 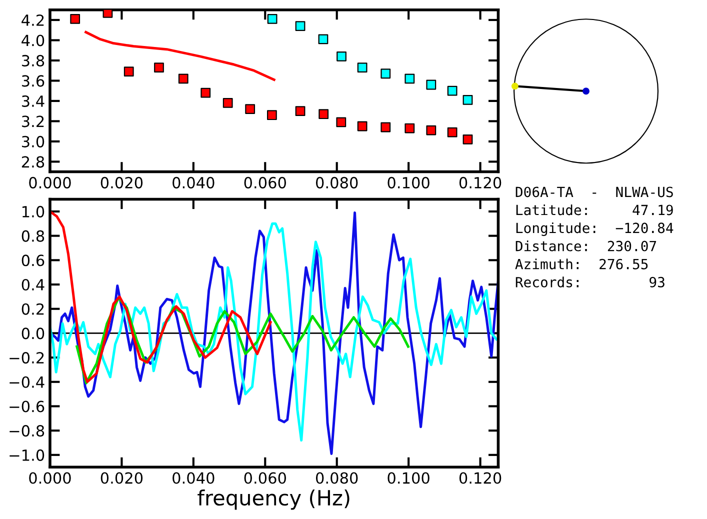 What do you see at coordinates (33, 162) in the screenshot?
I see `y-tick-label: 2.8` at bounding box center [33, 162].